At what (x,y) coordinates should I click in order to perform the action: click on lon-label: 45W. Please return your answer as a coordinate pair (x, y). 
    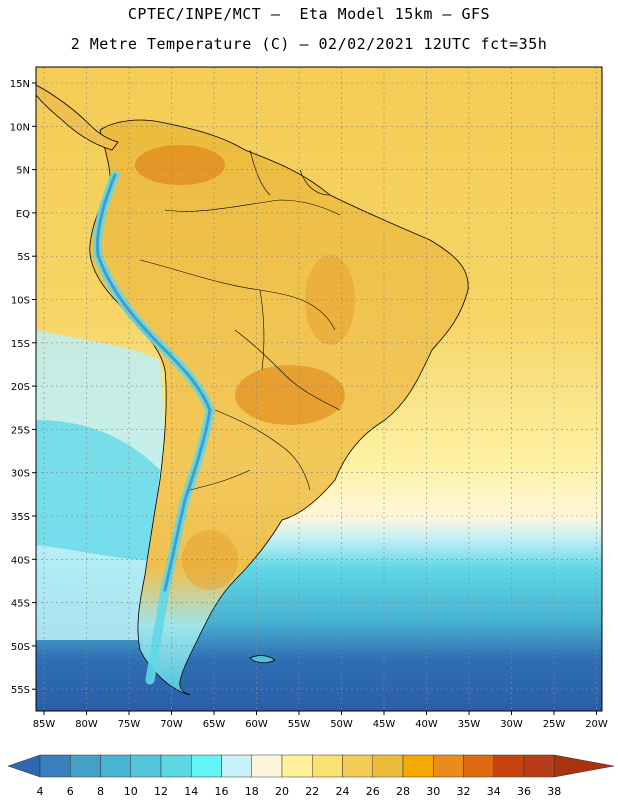
    Looking at the image, I should click on (384, 724).